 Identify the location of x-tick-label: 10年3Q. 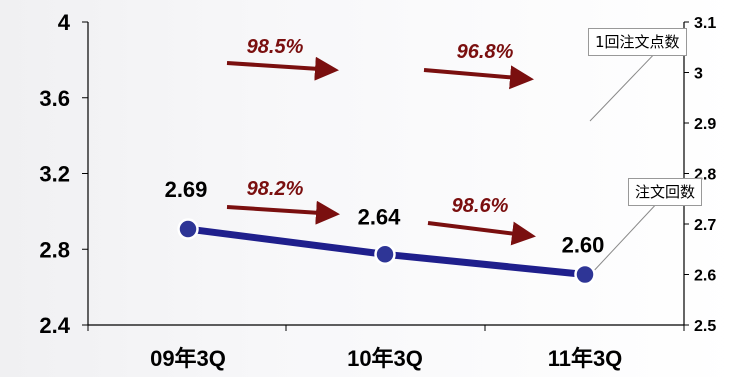
(385, 358).